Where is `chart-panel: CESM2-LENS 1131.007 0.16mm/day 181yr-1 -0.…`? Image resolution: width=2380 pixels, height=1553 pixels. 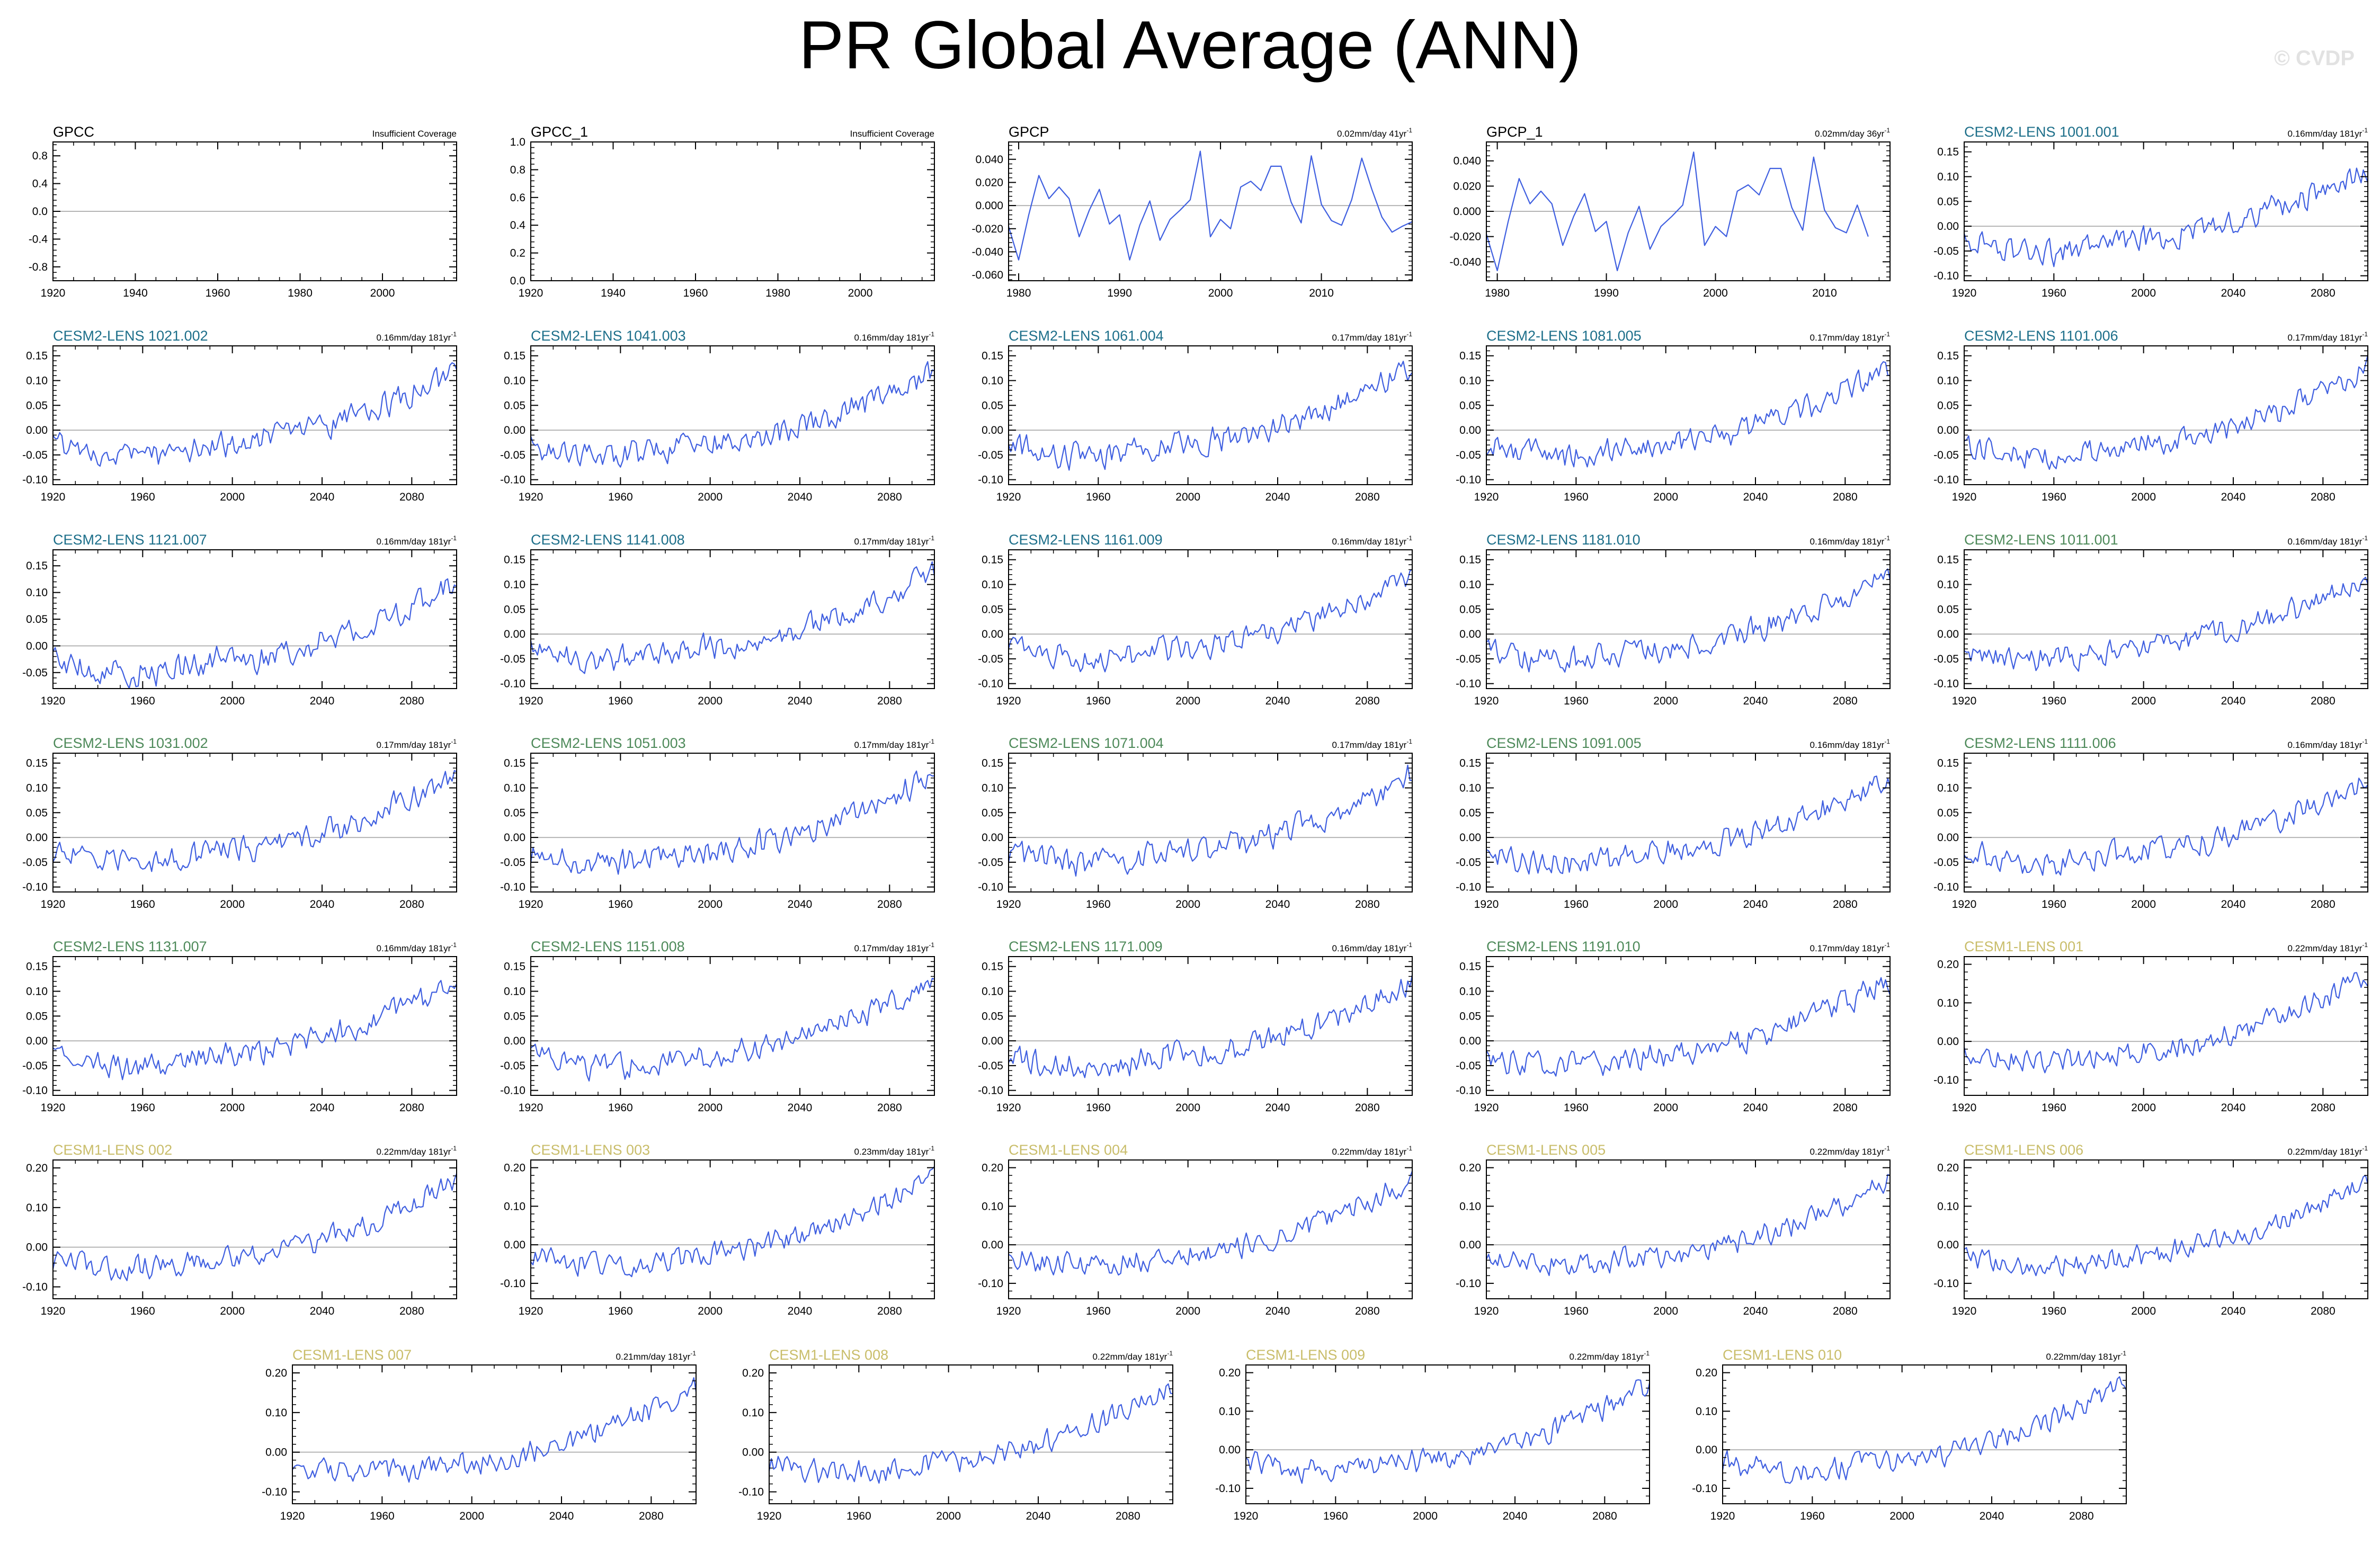 chart-panel: CESM2-LENS 1131.007 0.16mm/day 181yr-1 -0.… is located at coordinates (239, 1026).